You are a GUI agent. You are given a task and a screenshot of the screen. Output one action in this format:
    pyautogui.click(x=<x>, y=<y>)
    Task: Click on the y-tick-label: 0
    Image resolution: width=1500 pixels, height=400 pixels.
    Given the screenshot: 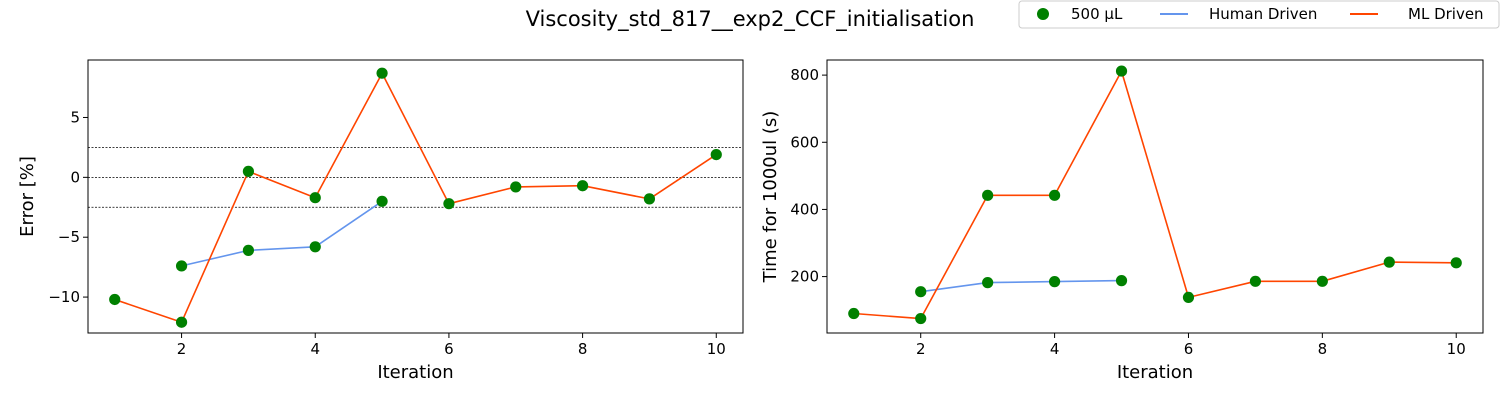 What is the action you would take?
    pyautogui.click(x=75, y=177)
    